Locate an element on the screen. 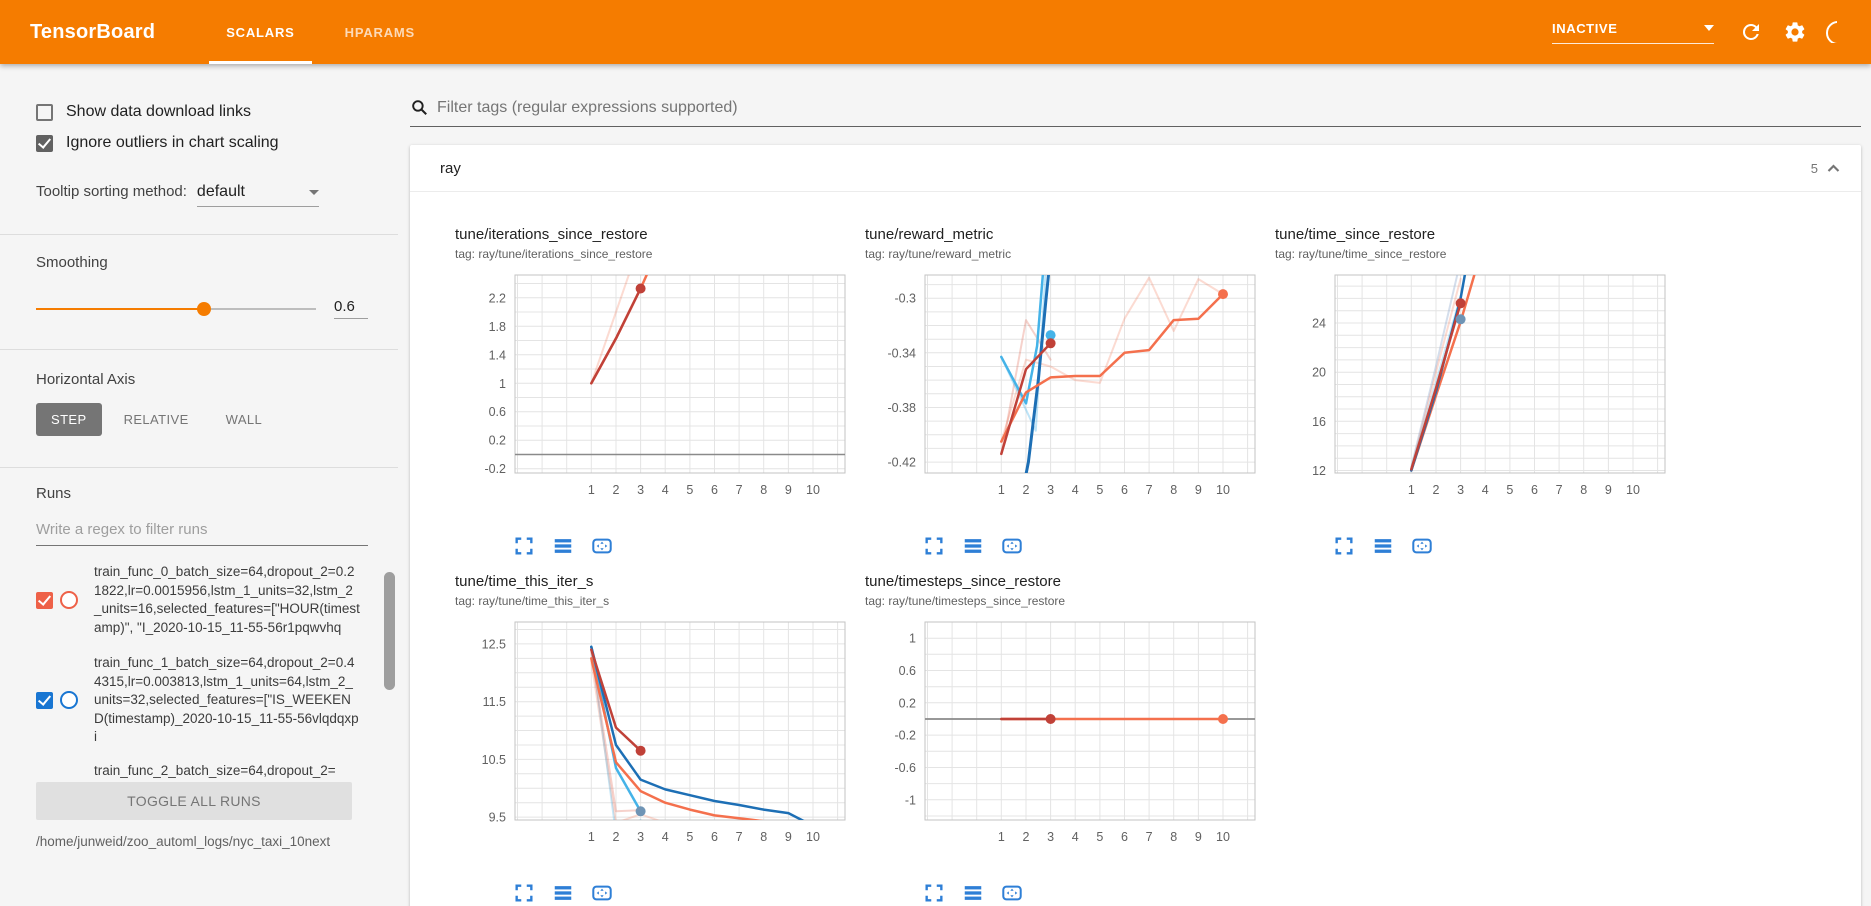 This screenshot has height=906, width=1871. smoothing-label: Smoothing is located at coordinates (72, 262).